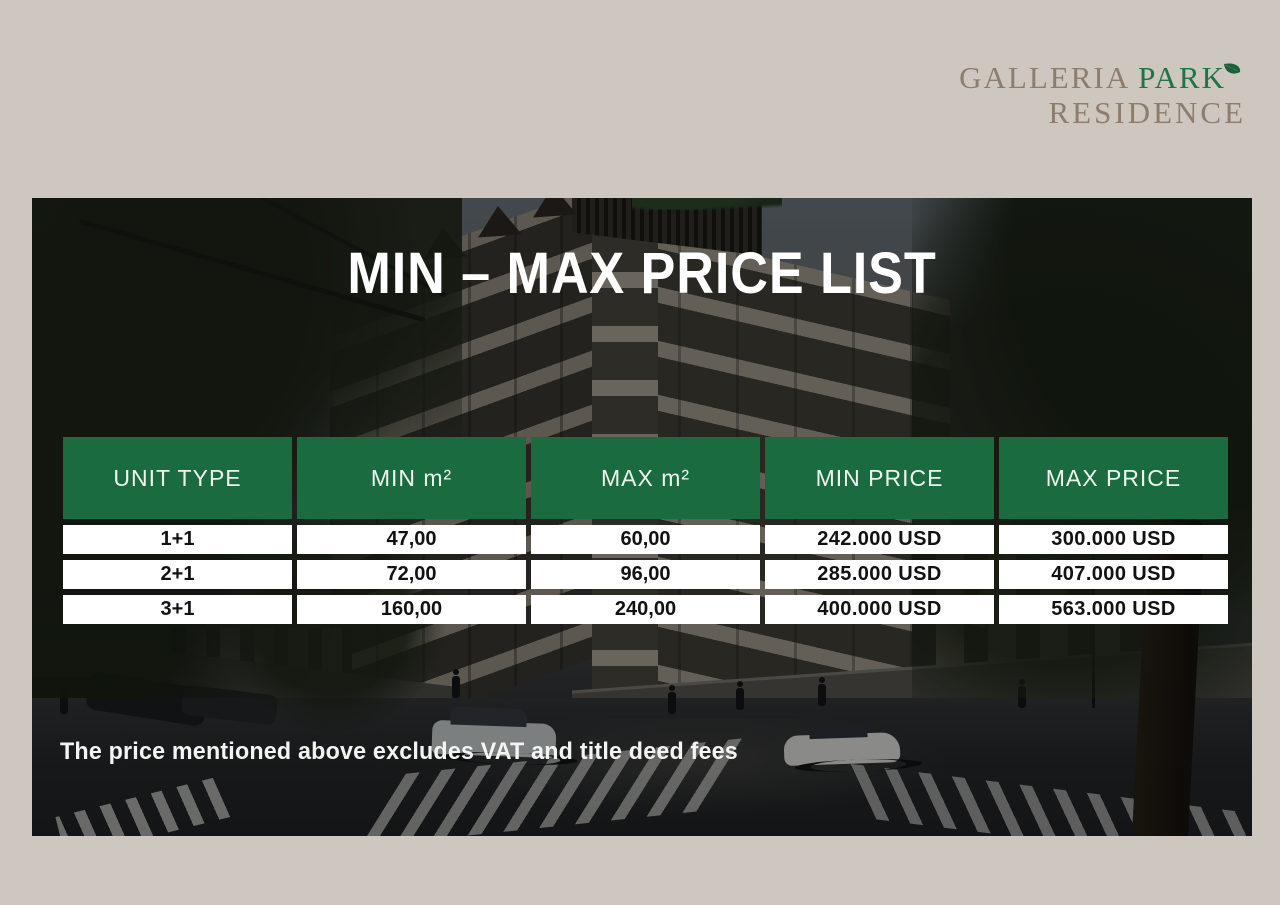  What do you see at coordinates (645, 478) in the screenshot?
I see `column-header-max-m2: MAX m²` at bounding box center [645, 478].